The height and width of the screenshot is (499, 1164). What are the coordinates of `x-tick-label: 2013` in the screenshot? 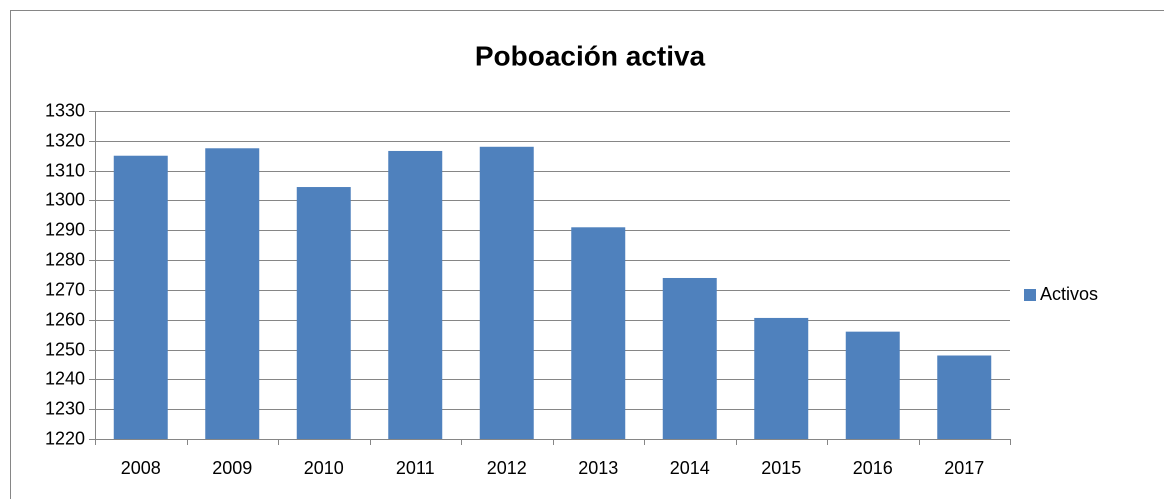 It's located at (598, 468).